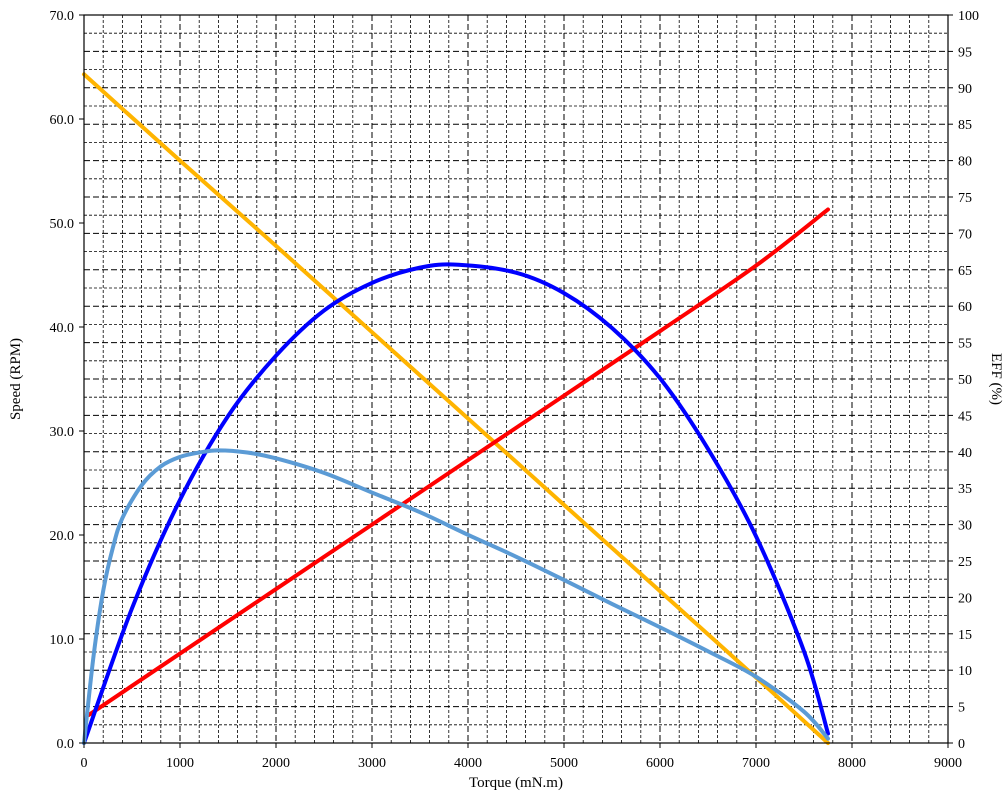  Describe the element at coordinates (468, 763) in the screenshot. I see `x-tick-label: 4000` at that location.